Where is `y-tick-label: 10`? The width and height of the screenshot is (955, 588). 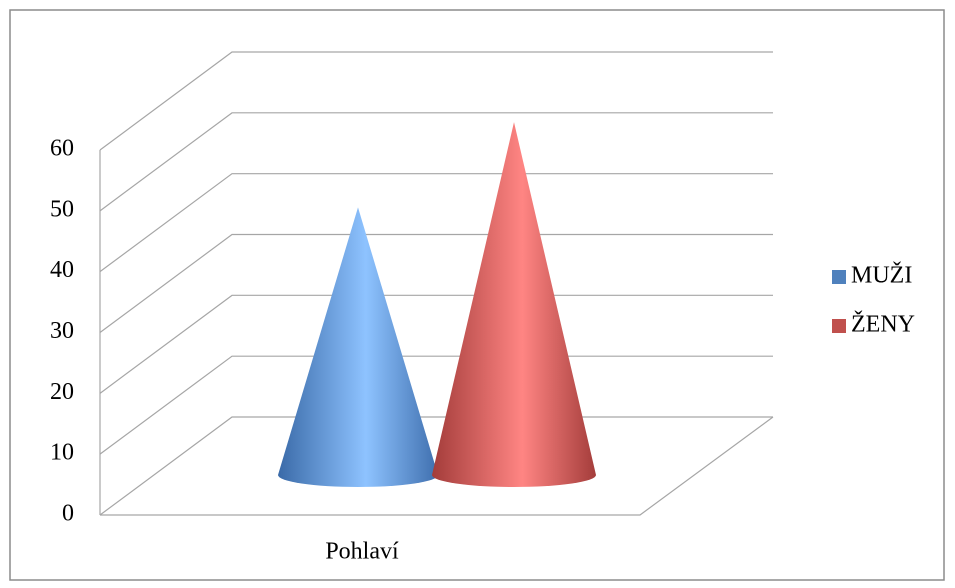
y-tick-label: 10 is located at coordinates (62, 453).